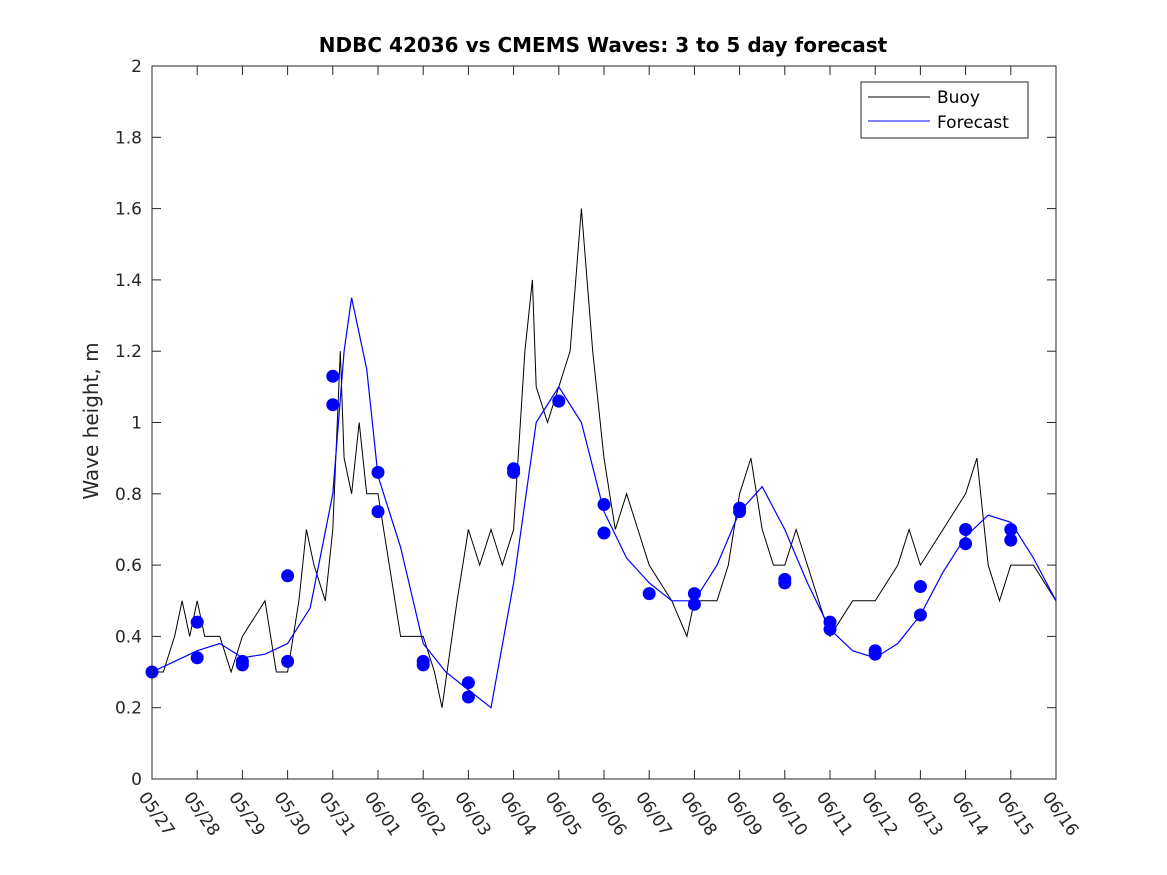  I want to click on x-tick-label: 06/06, so click(608, 814).